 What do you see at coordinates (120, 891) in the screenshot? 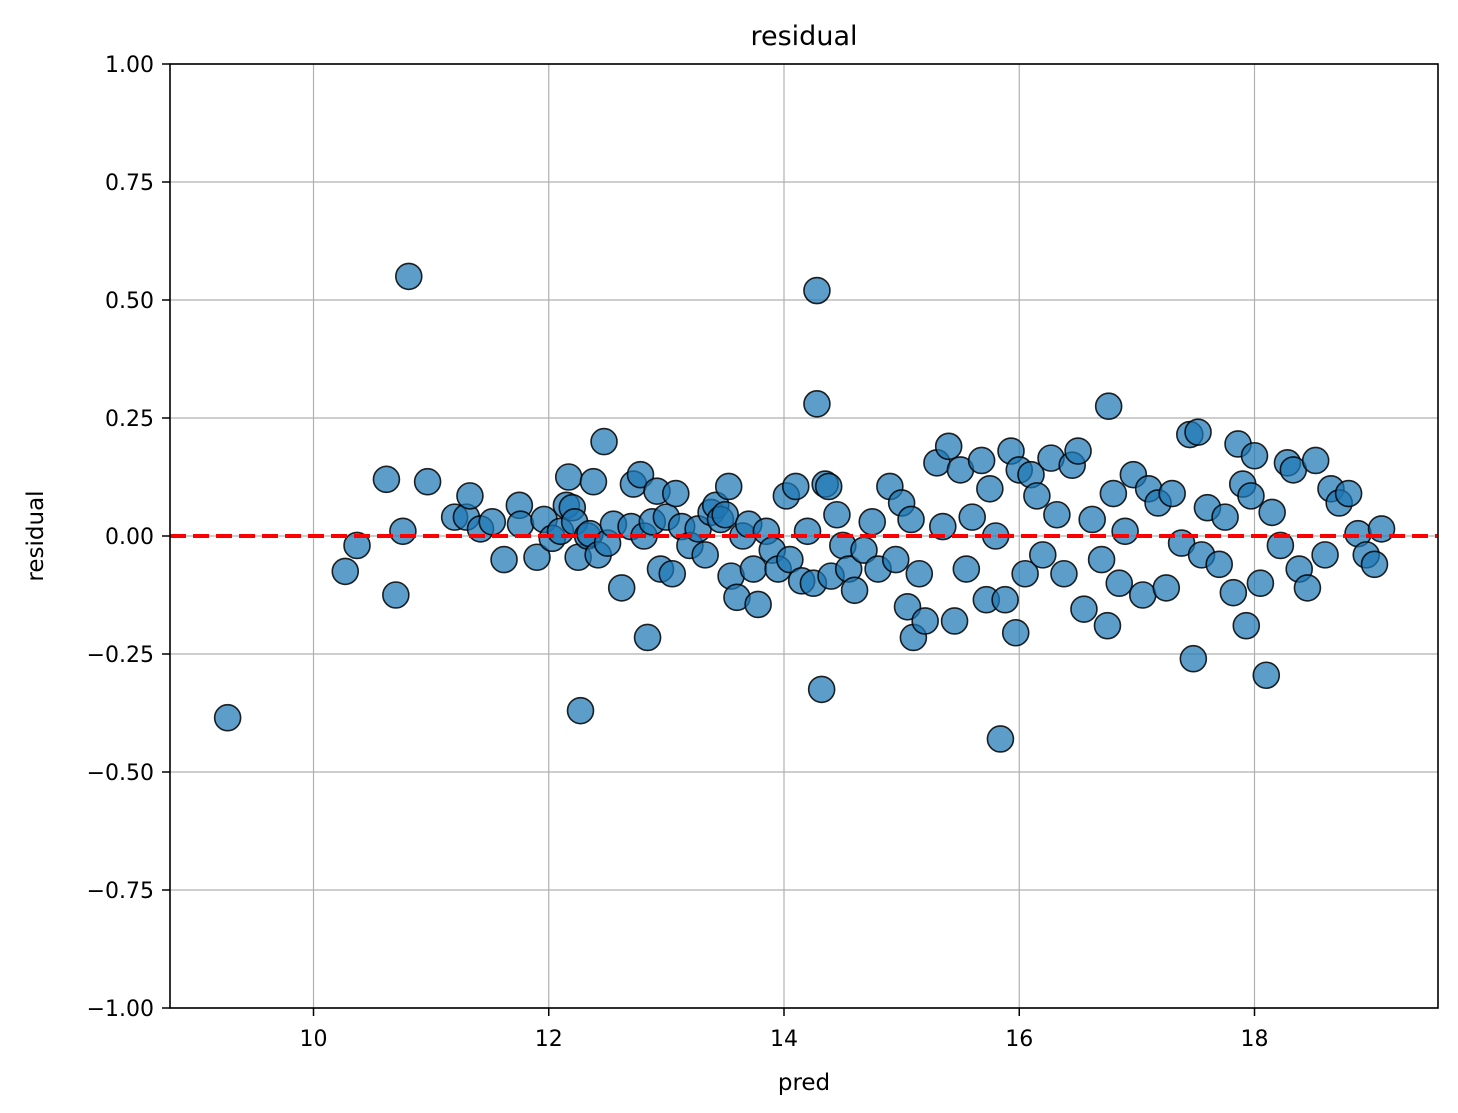
I see `y-tick-label: −0.75` at bounding box center [120, 891].